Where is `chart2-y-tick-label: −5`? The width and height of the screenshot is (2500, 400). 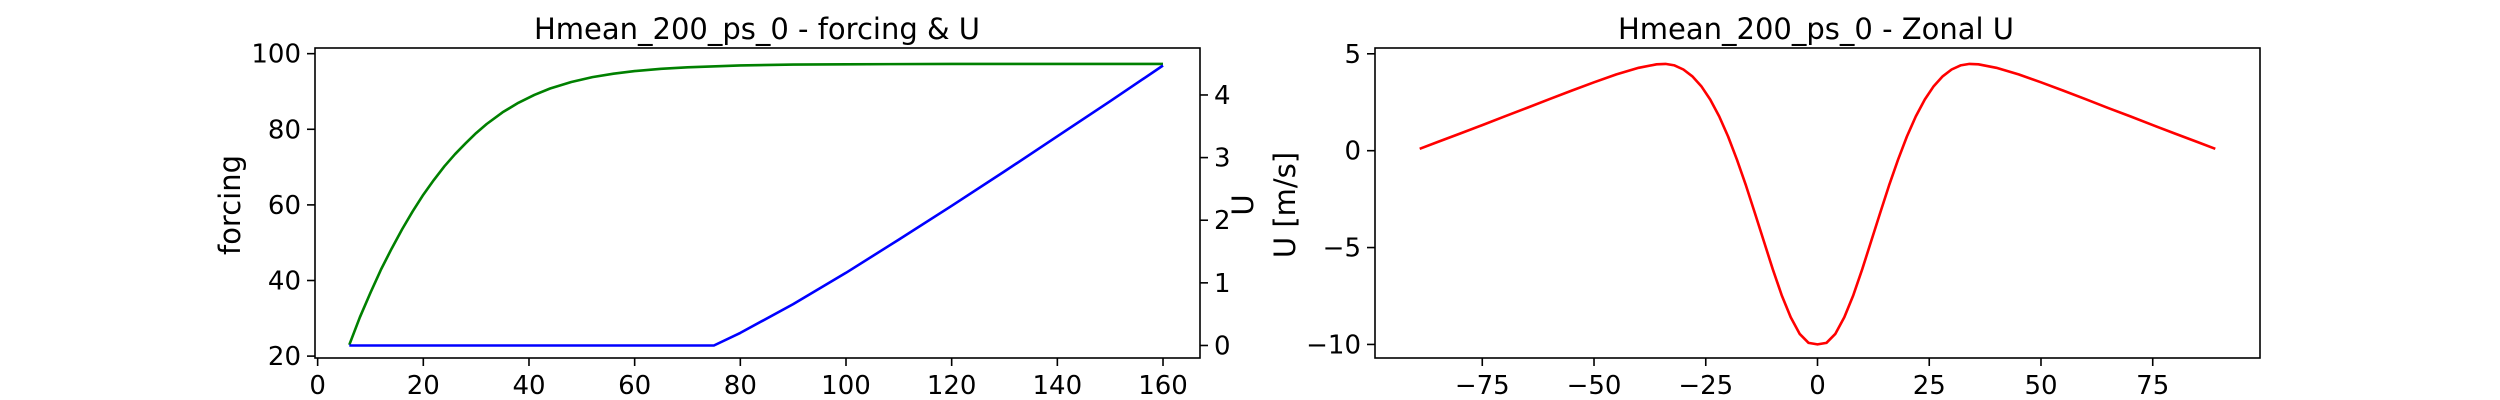
chart2-y-tick-label: −5 is located at coordinates (1342, 249).